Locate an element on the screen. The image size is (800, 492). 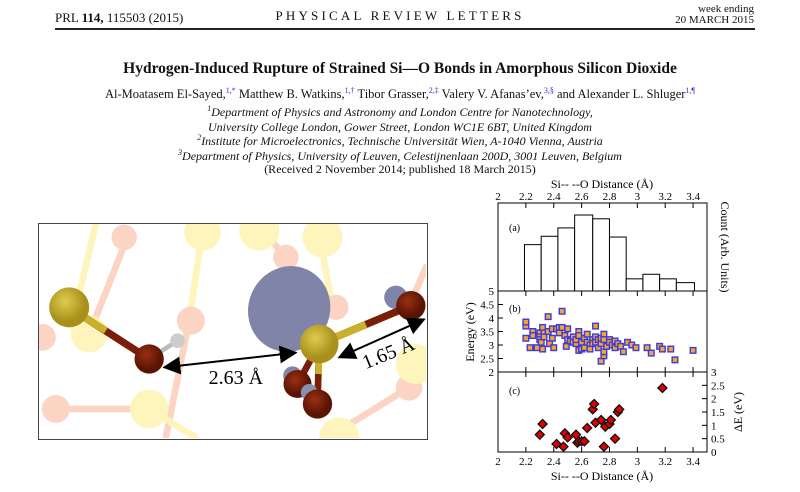
top-x-axis-title: Si-- --O Distance (Å) is located at coordinates (602, 184).